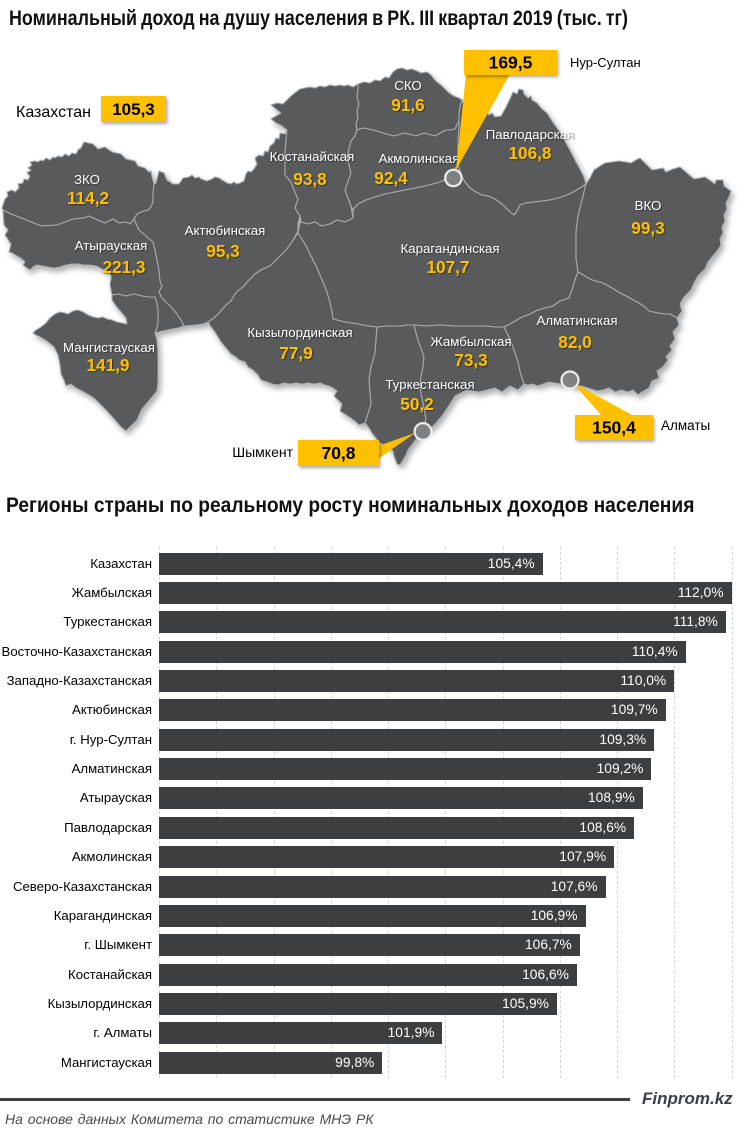  What do you see at coordinates (407, 105) in the screenshot?
I see `svg-text: 91,6` at bounding box center [407, 105].